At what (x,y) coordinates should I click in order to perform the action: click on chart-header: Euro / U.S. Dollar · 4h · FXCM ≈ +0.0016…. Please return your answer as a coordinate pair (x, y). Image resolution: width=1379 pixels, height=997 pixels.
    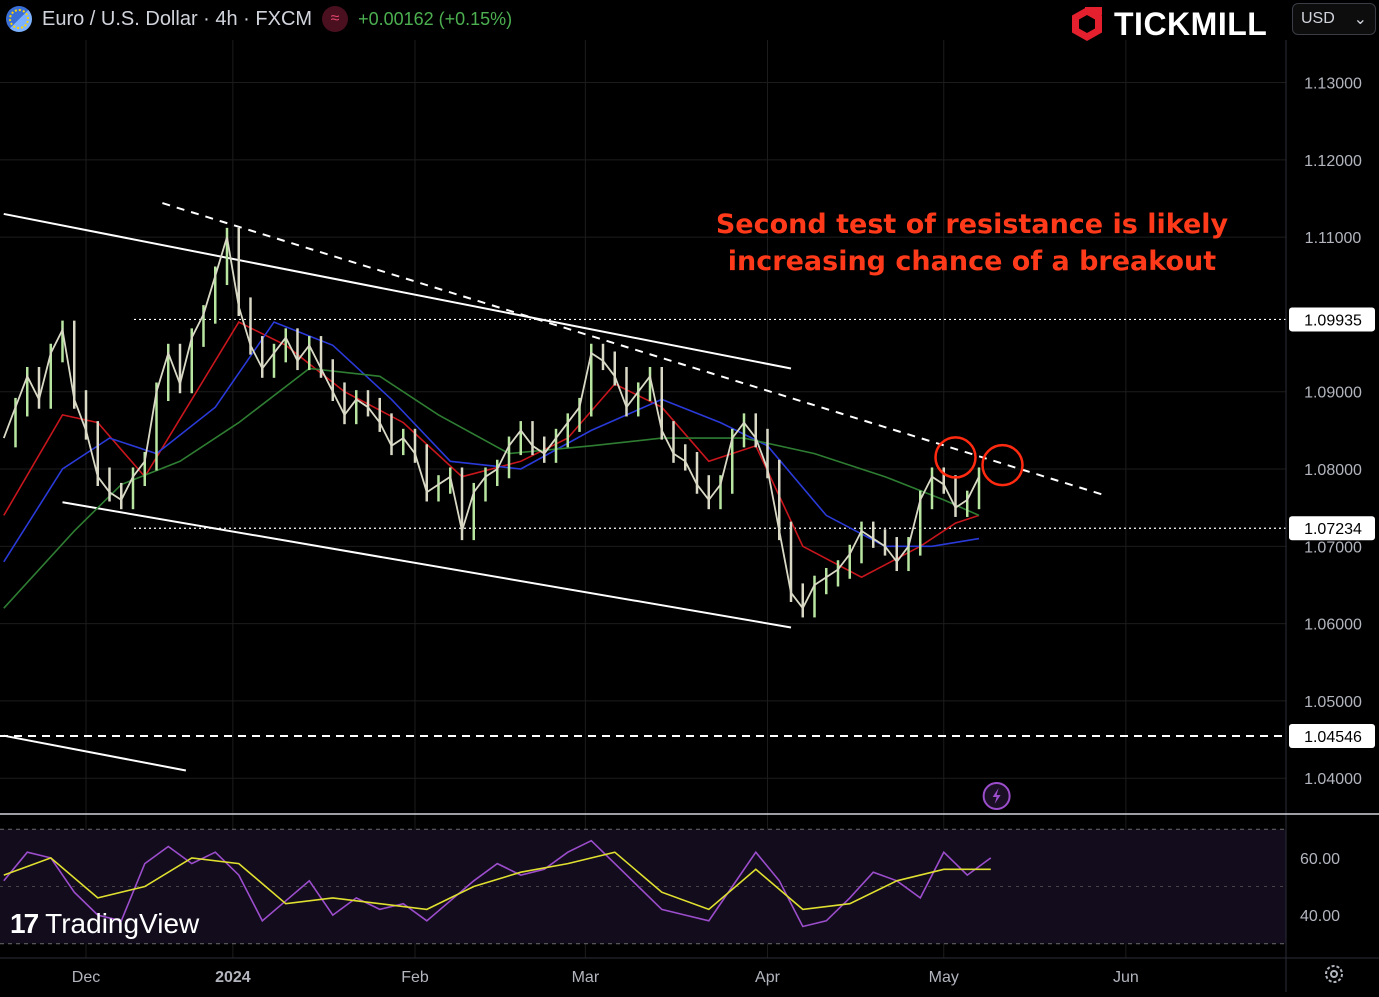
    Looking at the image, I should click on (259, 19).